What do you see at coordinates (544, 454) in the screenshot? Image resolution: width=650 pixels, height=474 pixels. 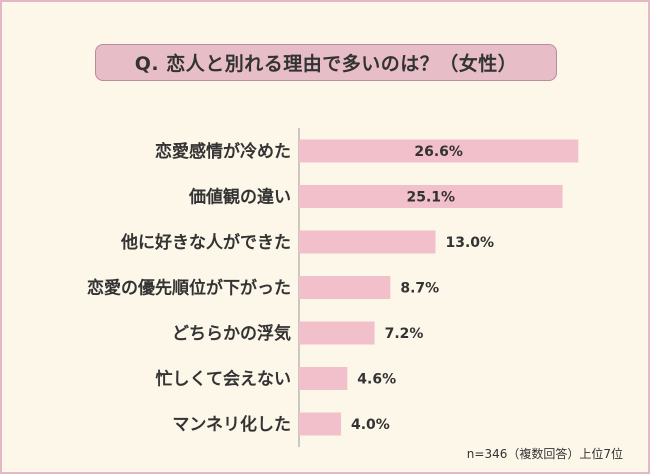 I see `sample-note: n=346（複数回答）上位7位` at bounding box center [544, 454].